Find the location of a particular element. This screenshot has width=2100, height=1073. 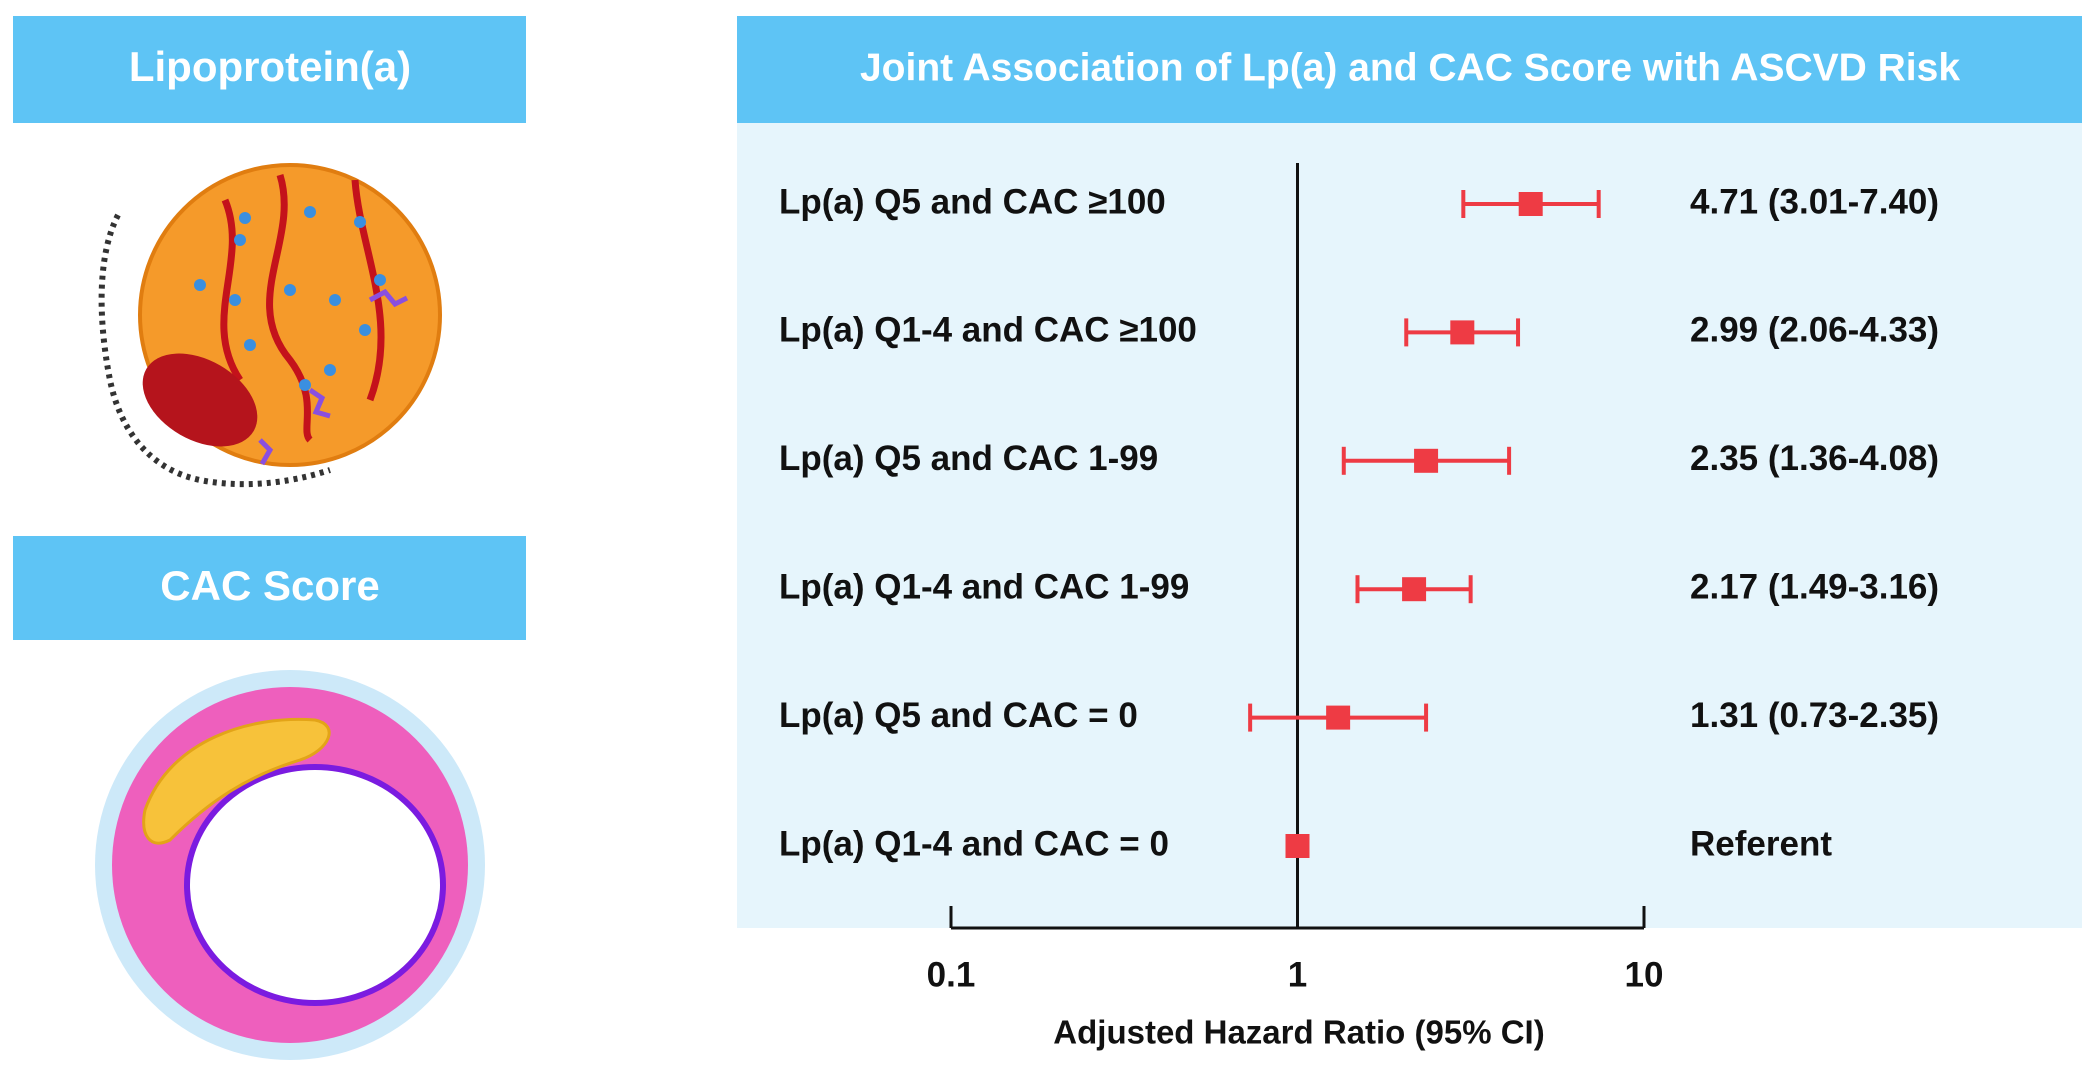

panel-title: CAC Score is located at coordinates (269, 585).